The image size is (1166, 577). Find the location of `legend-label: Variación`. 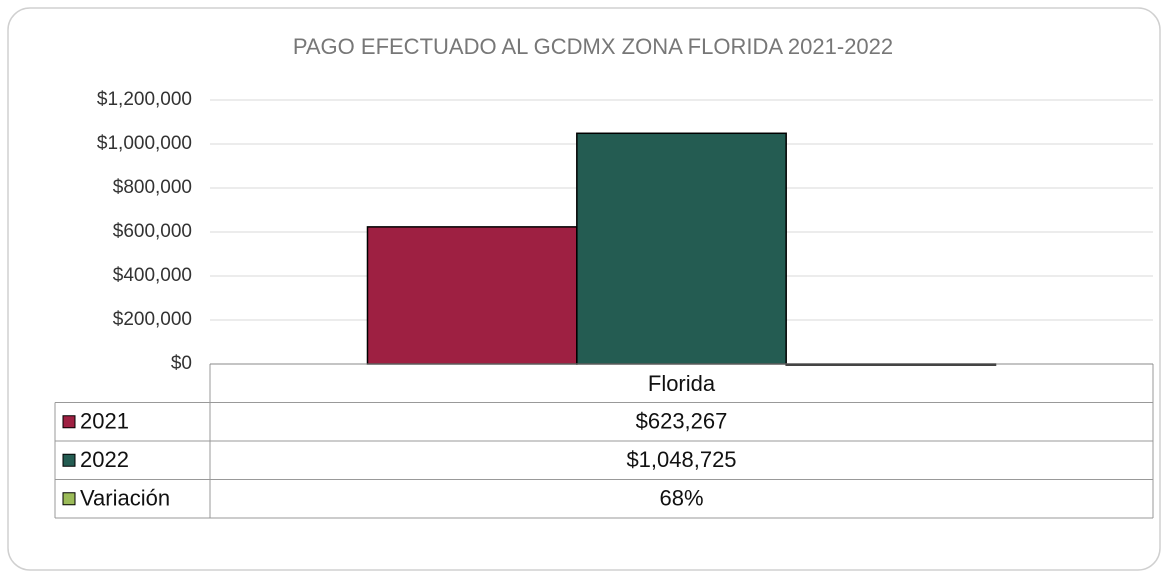

legend-label: Variación is located at coordinates (125, 498).